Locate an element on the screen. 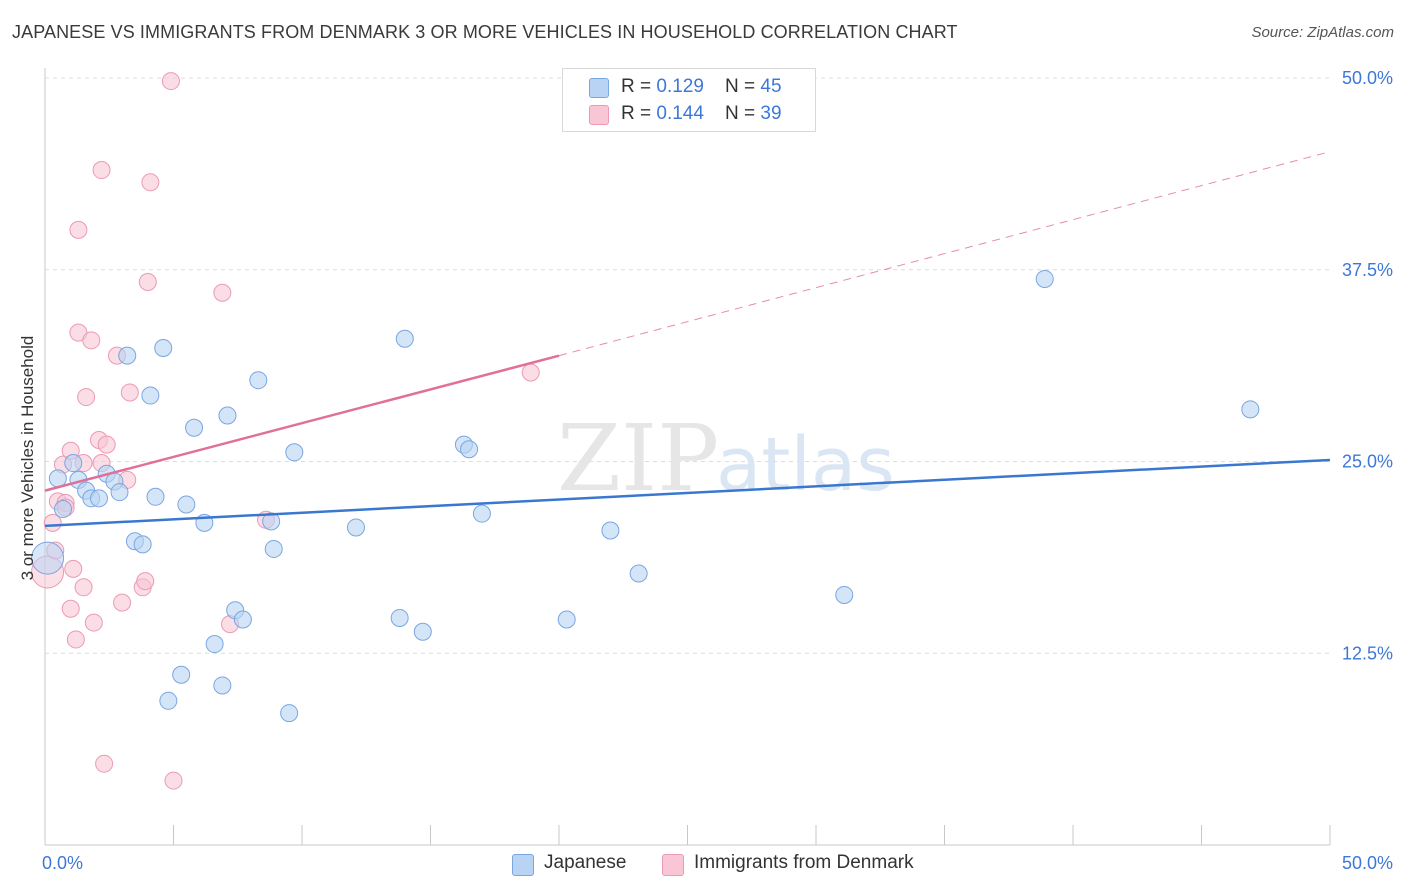 The width and height of the screenshot is (1406, 892). legend-r-label-japanese: R = is located at coordinates (639, 86).